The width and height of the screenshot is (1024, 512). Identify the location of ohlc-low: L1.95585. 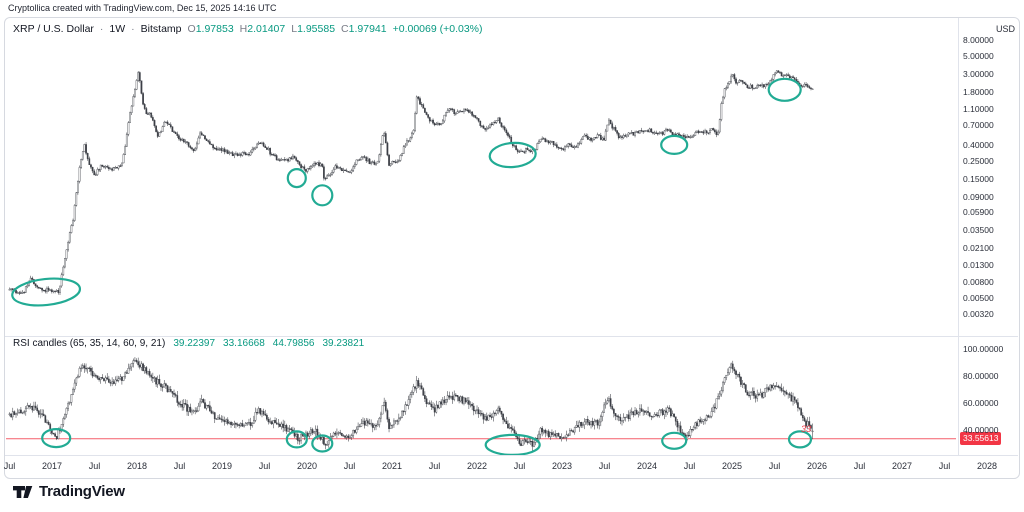
(313, 29).